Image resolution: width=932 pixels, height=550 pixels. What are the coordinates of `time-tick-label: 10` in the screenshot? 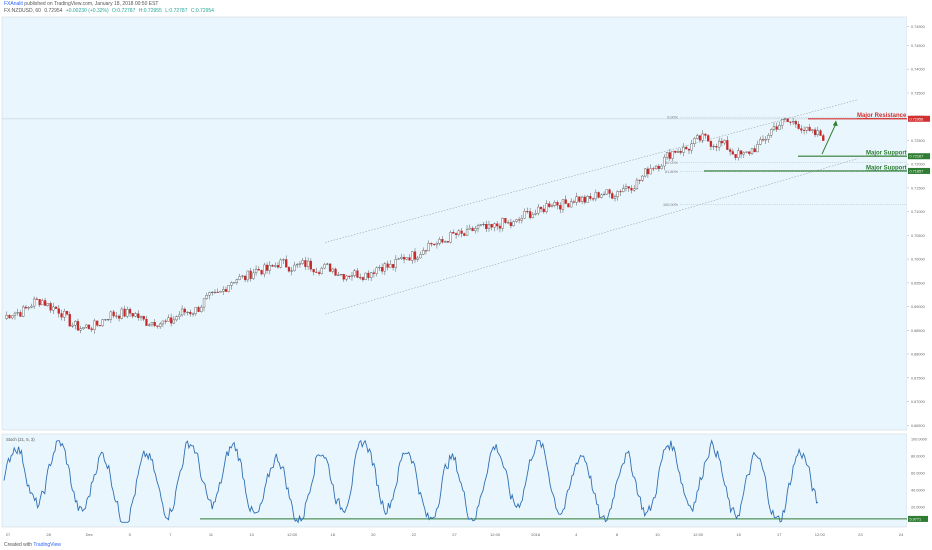 It's located at (657, 534).